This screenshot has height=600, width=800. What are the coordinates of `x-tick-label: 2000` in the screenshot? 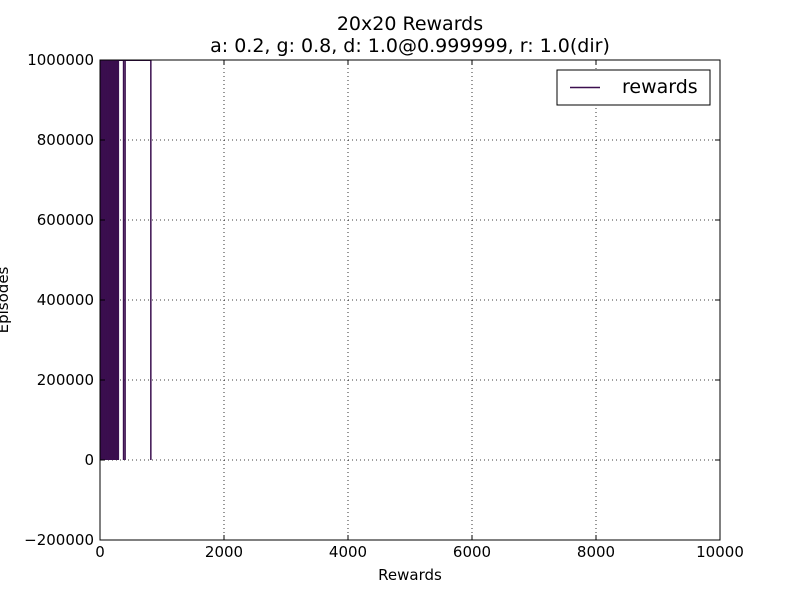 It's located at (224, 552).